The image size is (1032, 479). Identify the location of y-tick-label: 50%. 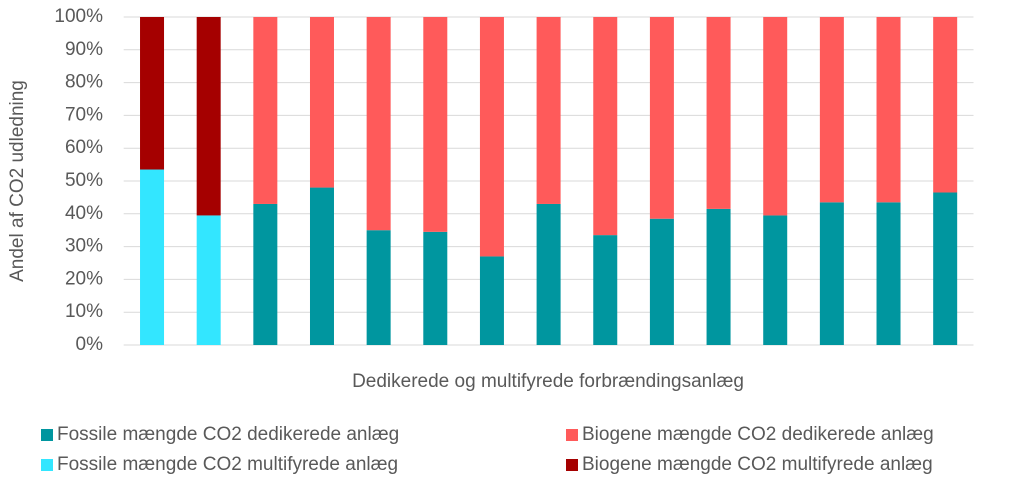
(84, 180).